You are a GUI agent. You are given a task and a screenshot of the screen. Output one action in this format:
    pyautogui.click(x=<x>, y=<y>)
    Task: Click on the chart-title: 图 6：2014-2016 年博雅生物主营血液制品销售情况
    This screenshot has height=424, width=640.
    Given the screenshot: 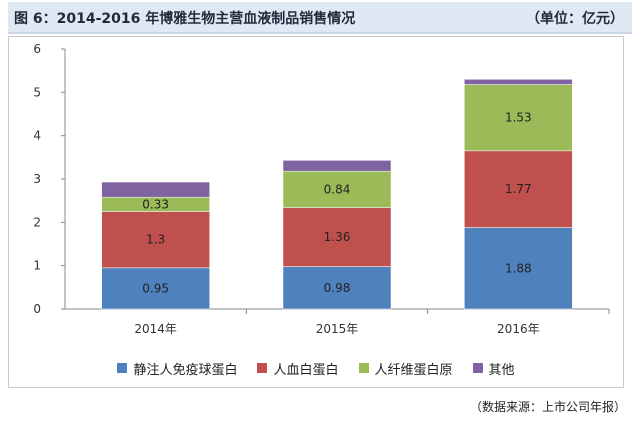 What is the action you would take?
    pyautogui.click(x=185, y=19)
    